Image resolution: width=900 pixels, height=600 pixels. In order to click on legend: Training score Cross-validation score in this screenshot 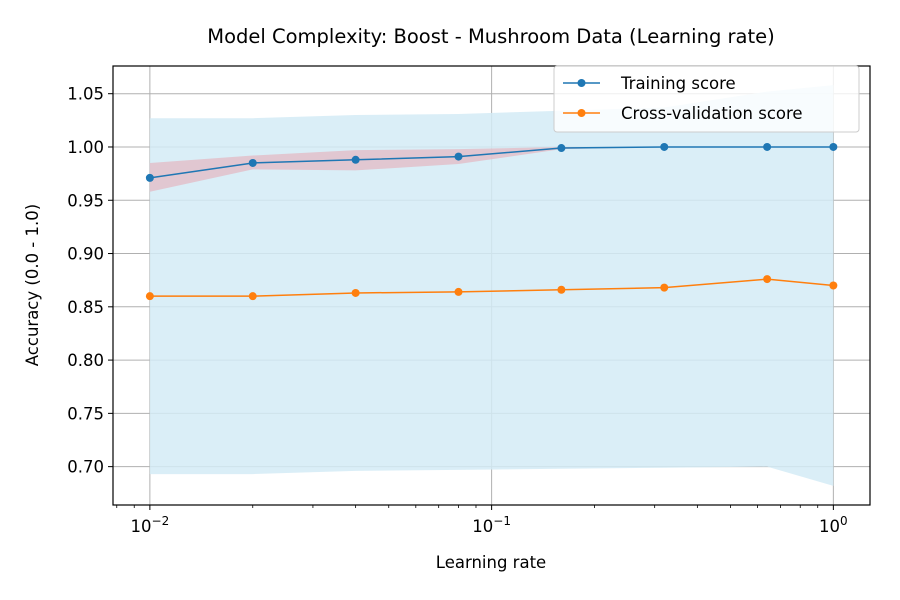, I will do `click(706, 99)`.